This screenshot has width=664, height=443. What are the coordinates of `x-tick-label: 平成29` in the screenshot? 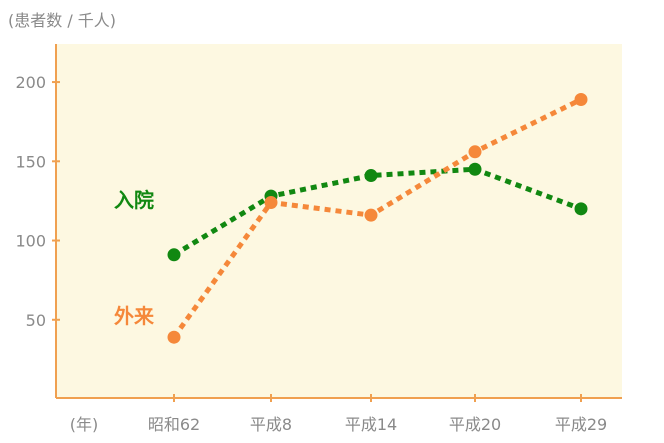 It's located at (581, 424).